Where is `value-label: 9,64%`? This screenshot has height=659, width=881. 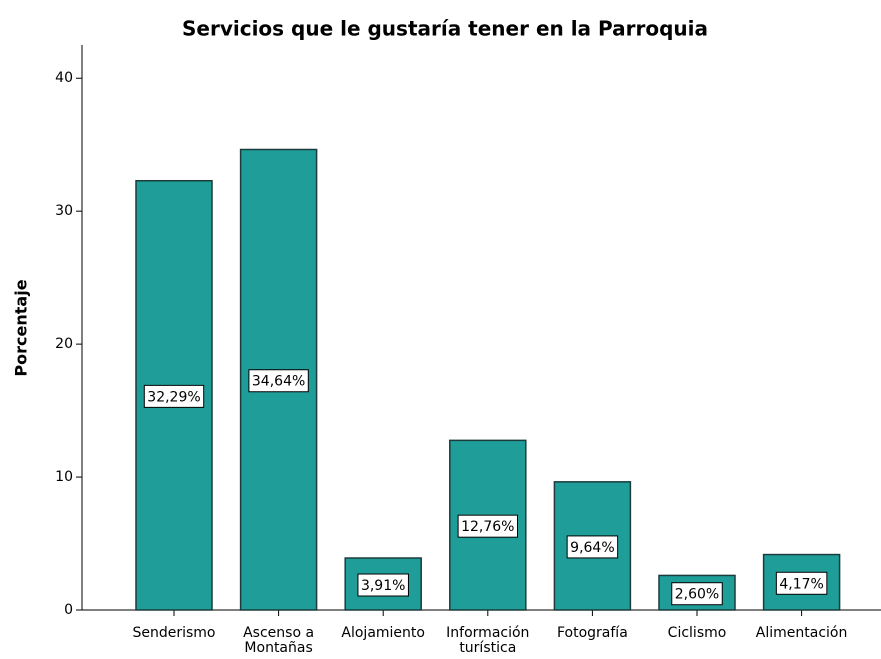
value-label: 9,64% is located at coordinates (592, 548).